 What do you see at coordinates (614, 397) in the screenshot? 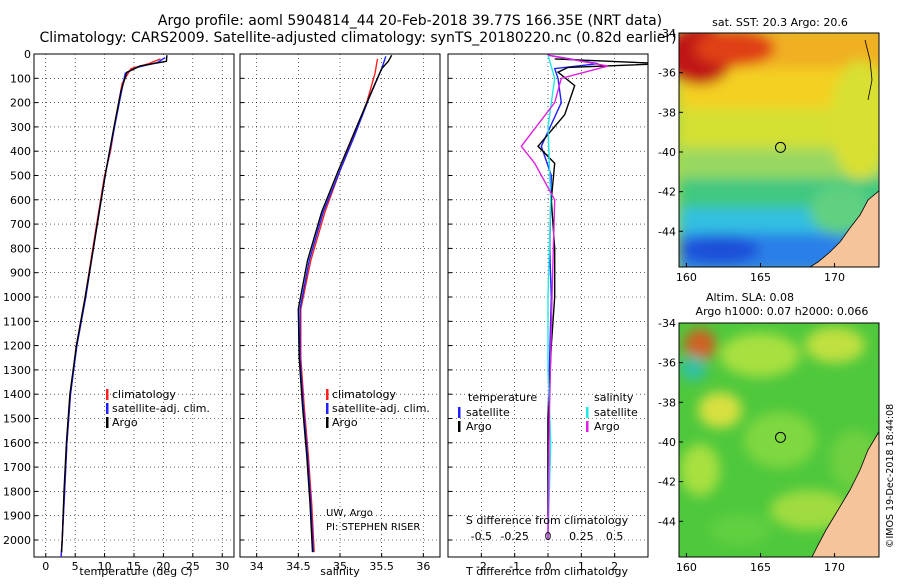
I see `legend-title-salinity: salinity` at bounding box center [614, 397].